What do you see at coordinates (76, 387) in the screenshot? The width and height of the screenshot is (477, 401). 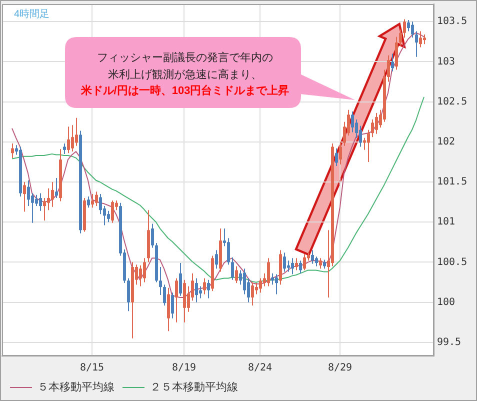 I see `legend-label: ５本移動平均線` at bounding box center [76, 387].